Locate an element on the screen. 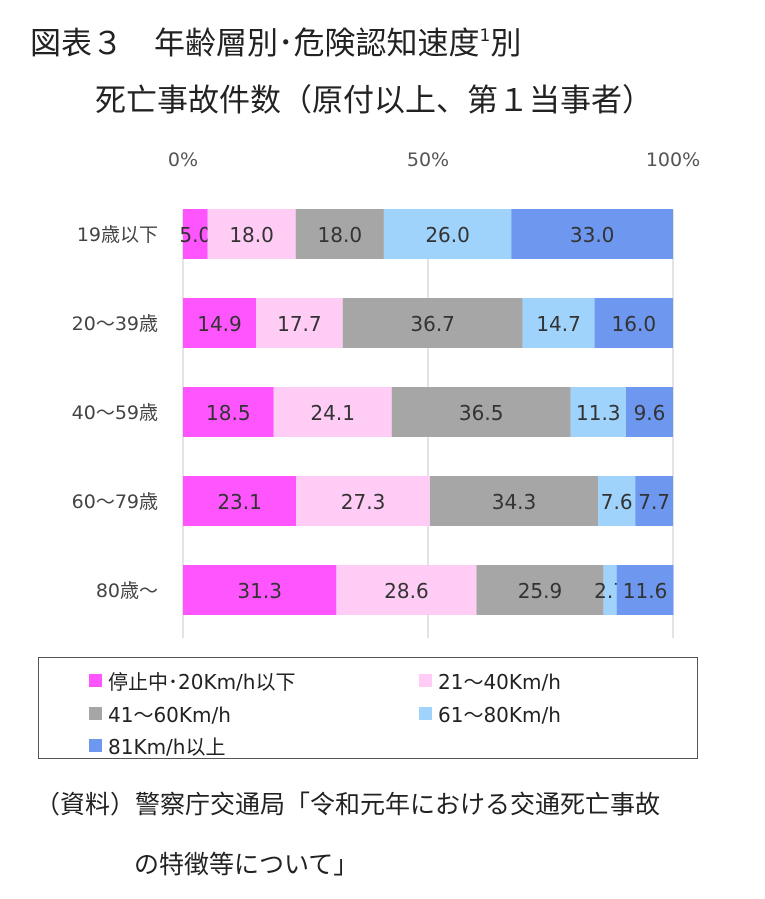  data-label: 7.7 is located at coordinates (654, 502).